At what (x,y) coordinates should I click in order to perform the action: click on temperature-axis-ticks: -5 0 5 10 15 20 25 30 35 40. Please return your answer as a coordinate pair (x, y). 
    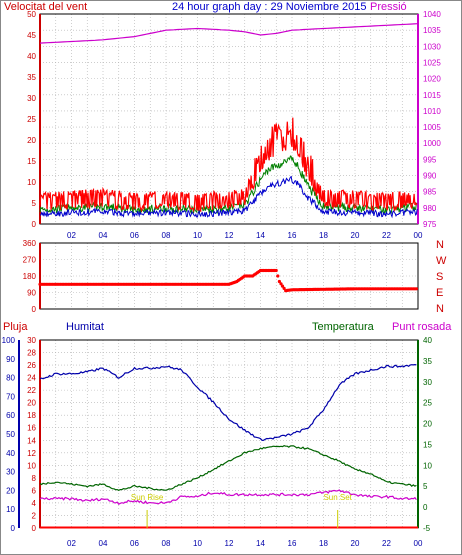
    Looking at the image, I should click on (427, 434).